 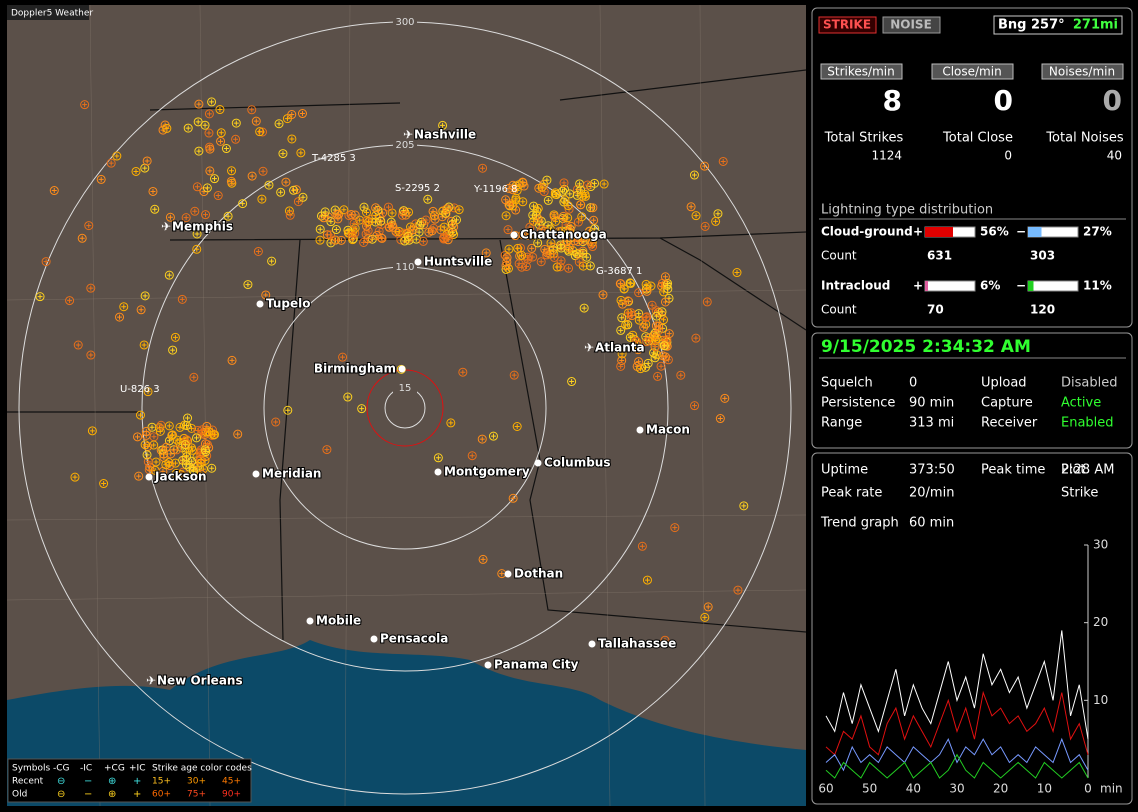 I want to click on city-label: Mobile, so click(x=338, y=621).